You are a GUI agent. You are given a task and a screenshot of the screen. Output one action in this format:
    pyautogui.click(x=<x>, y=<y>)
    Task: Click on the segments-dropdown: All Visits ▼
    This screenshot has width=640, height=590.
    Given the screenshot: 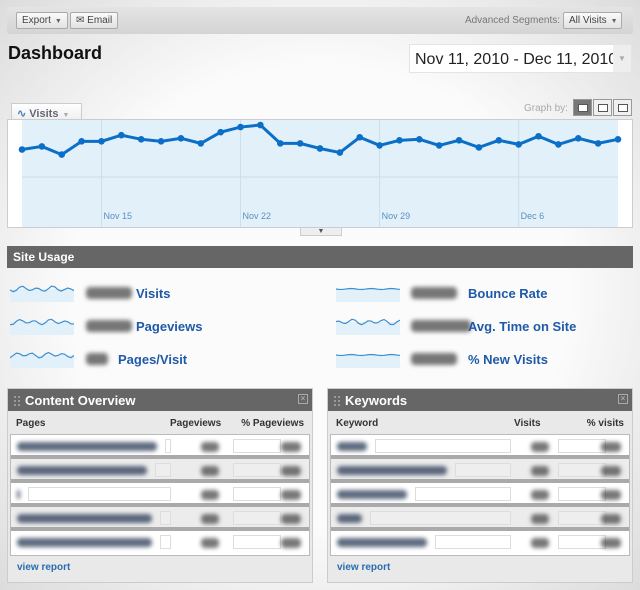 What is the action you would take?
    pyautogui.click(x=592, y=20)
    